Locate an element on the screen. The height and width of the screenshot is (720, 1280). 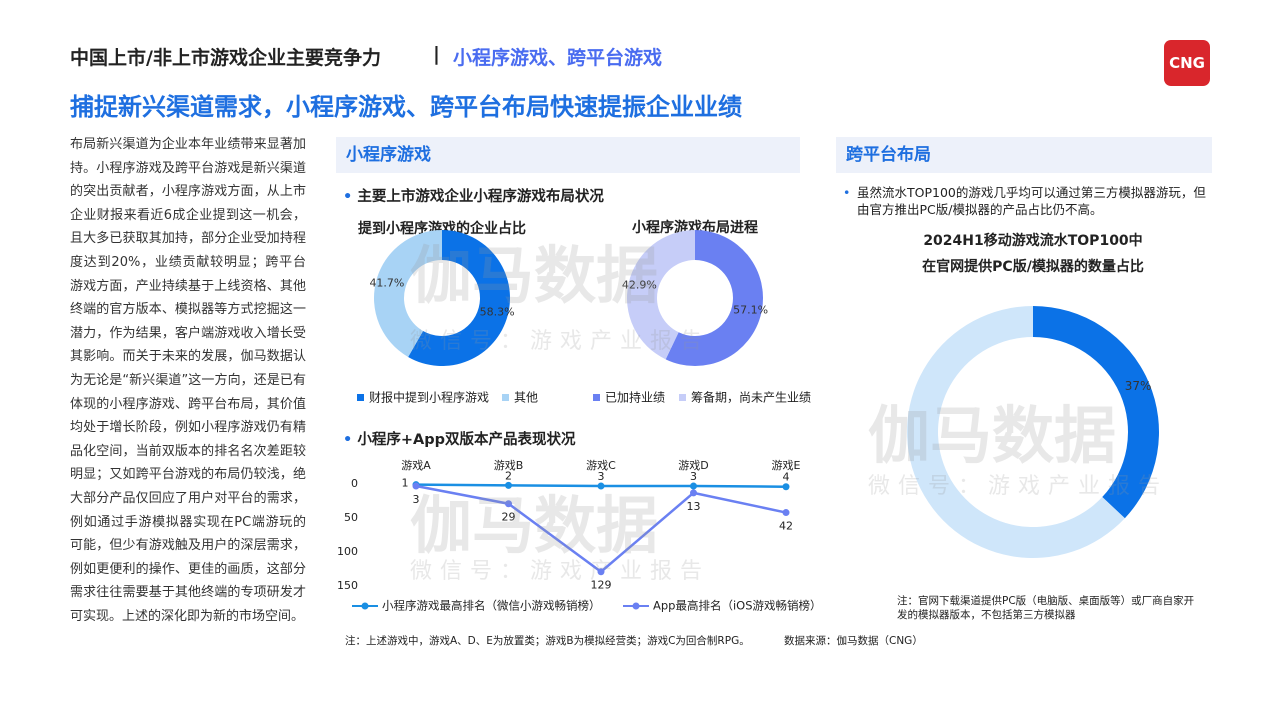
headline: 捕捉新兴渠道需求，小程序游戏、跨平台布局快速提振企业业绩 is located at coordinates (406, 107).